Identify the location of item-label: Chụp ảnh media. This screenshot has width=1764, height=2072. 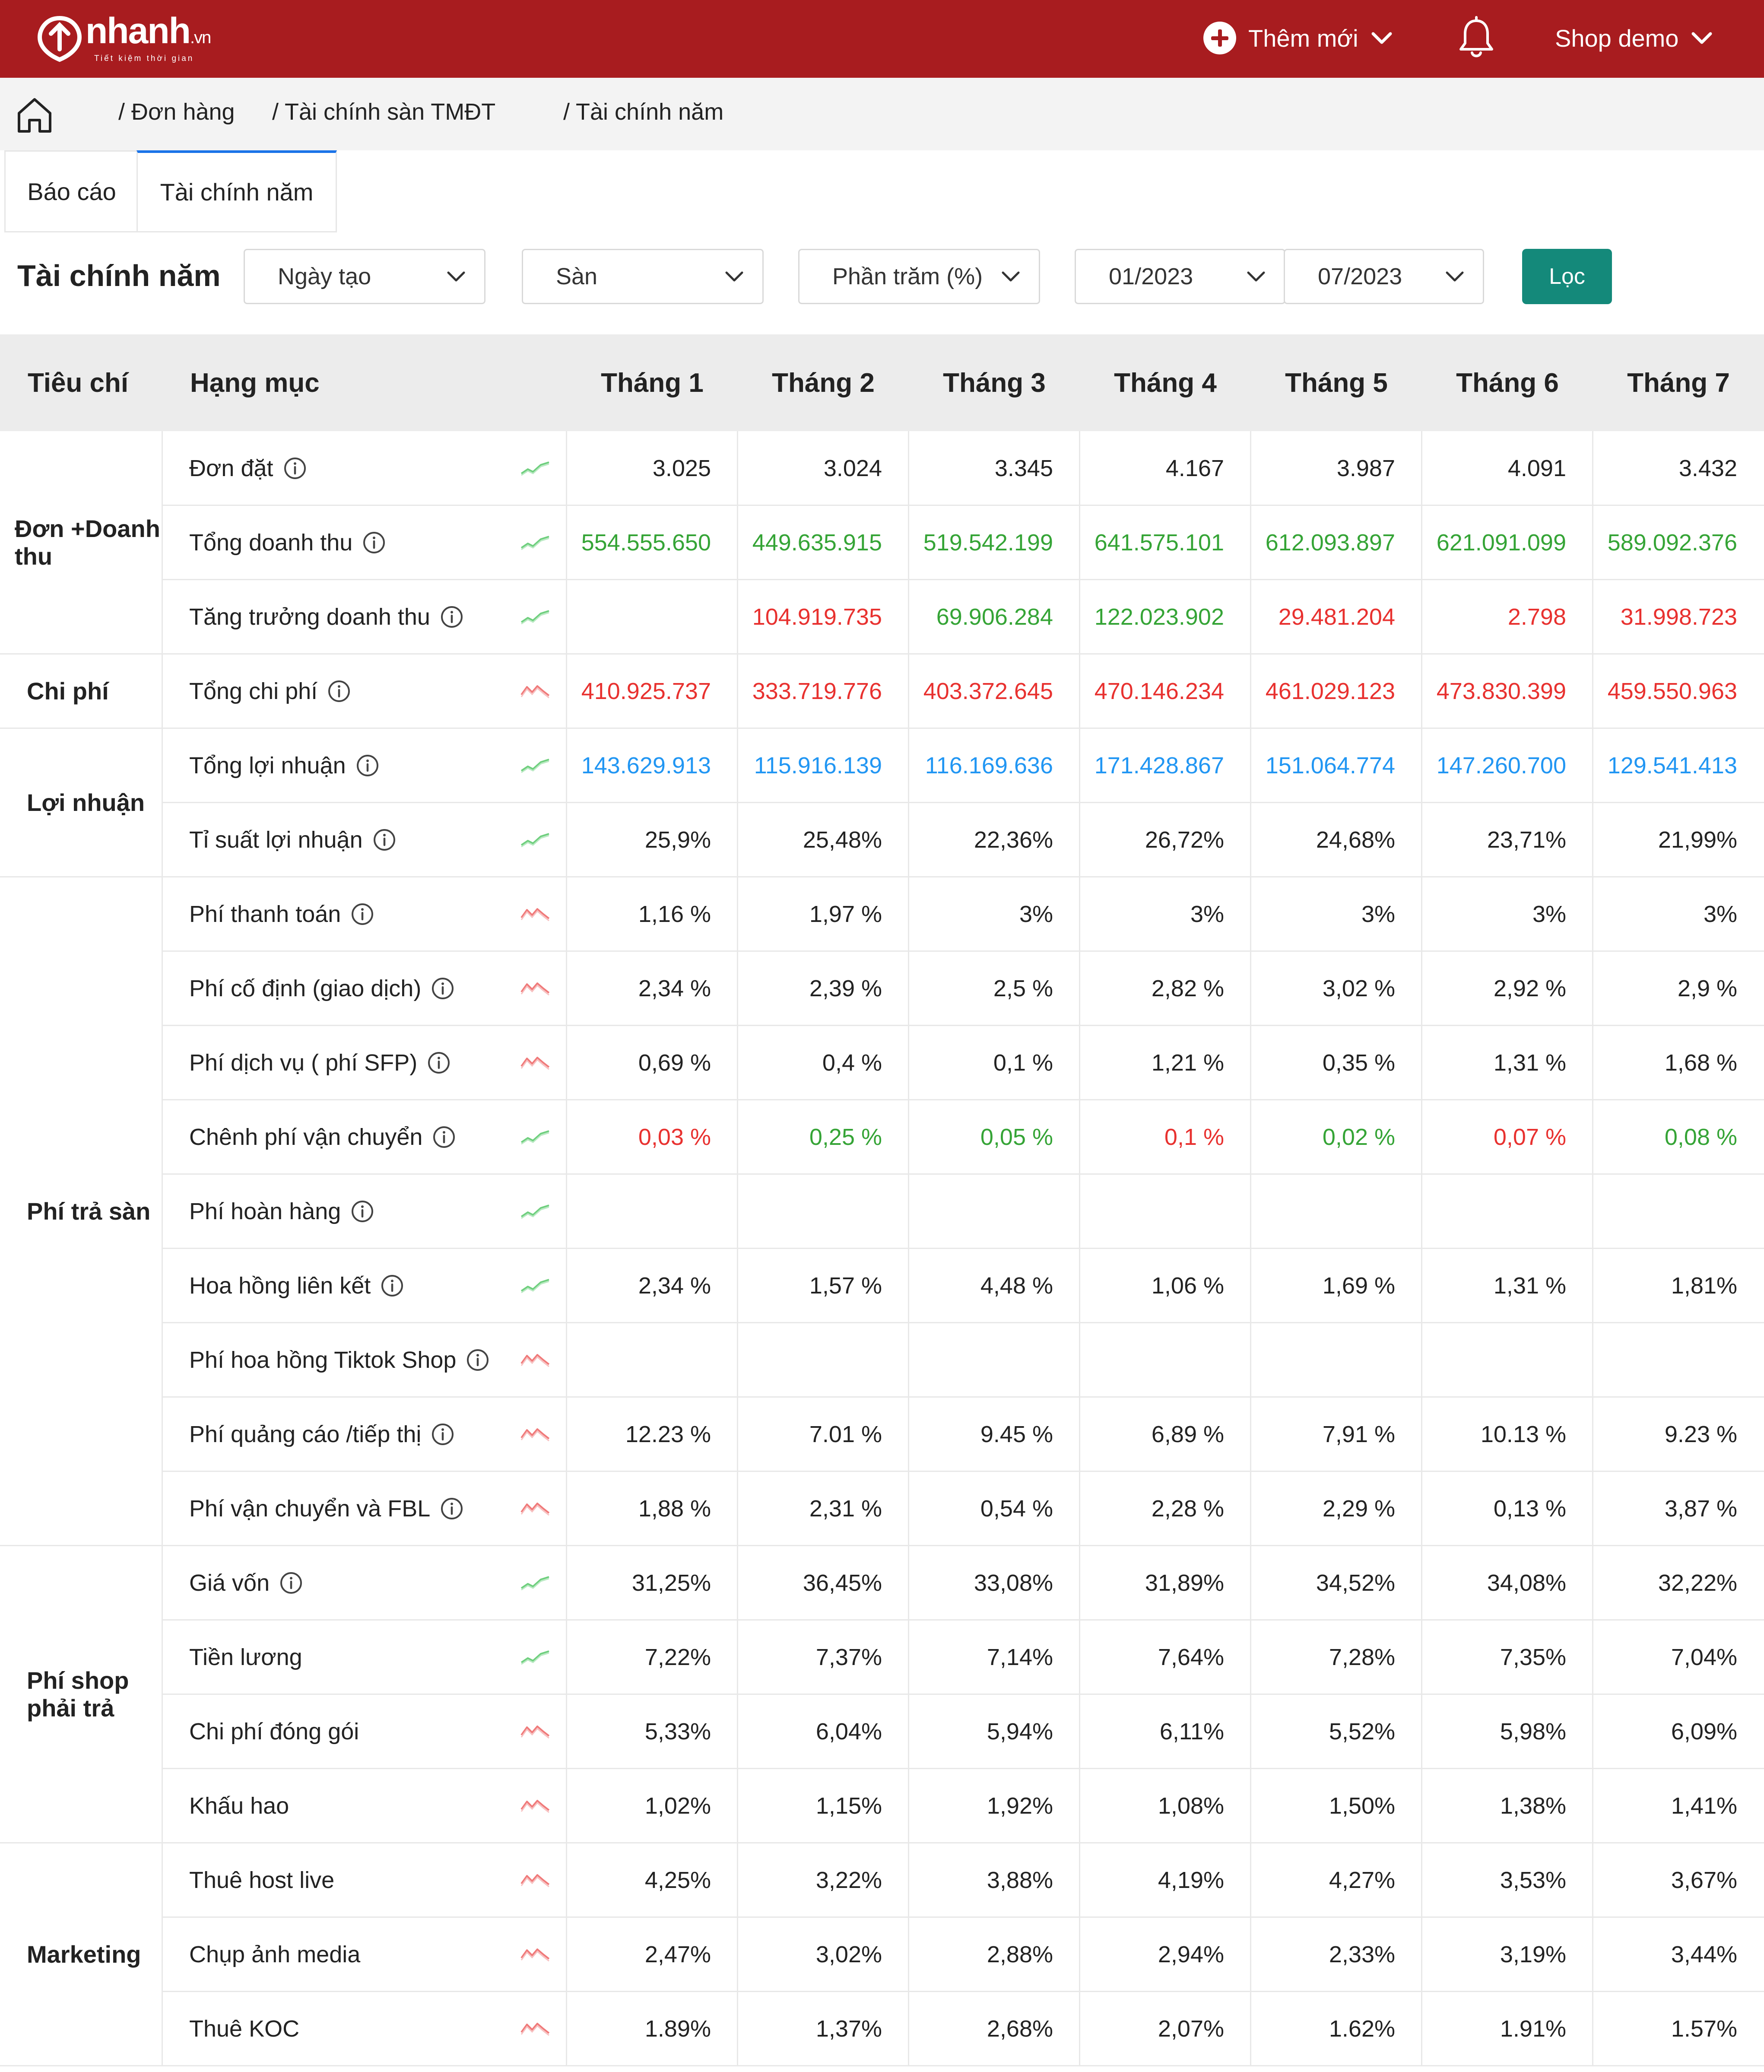
(275, 1954).